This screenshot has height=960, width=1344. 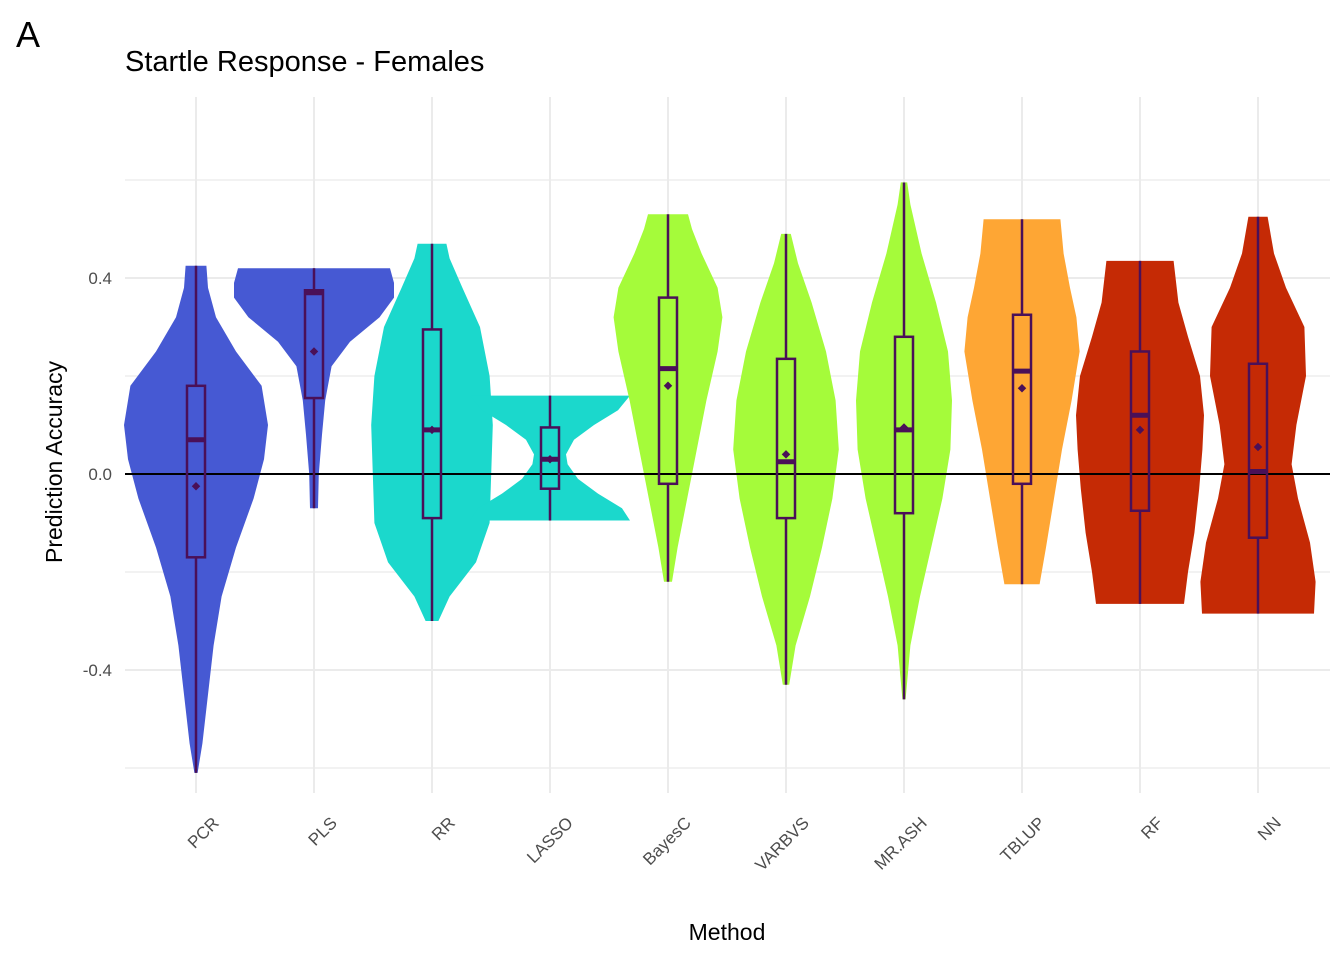 I want to click on panel-label: A, so click(x=28, y=34).